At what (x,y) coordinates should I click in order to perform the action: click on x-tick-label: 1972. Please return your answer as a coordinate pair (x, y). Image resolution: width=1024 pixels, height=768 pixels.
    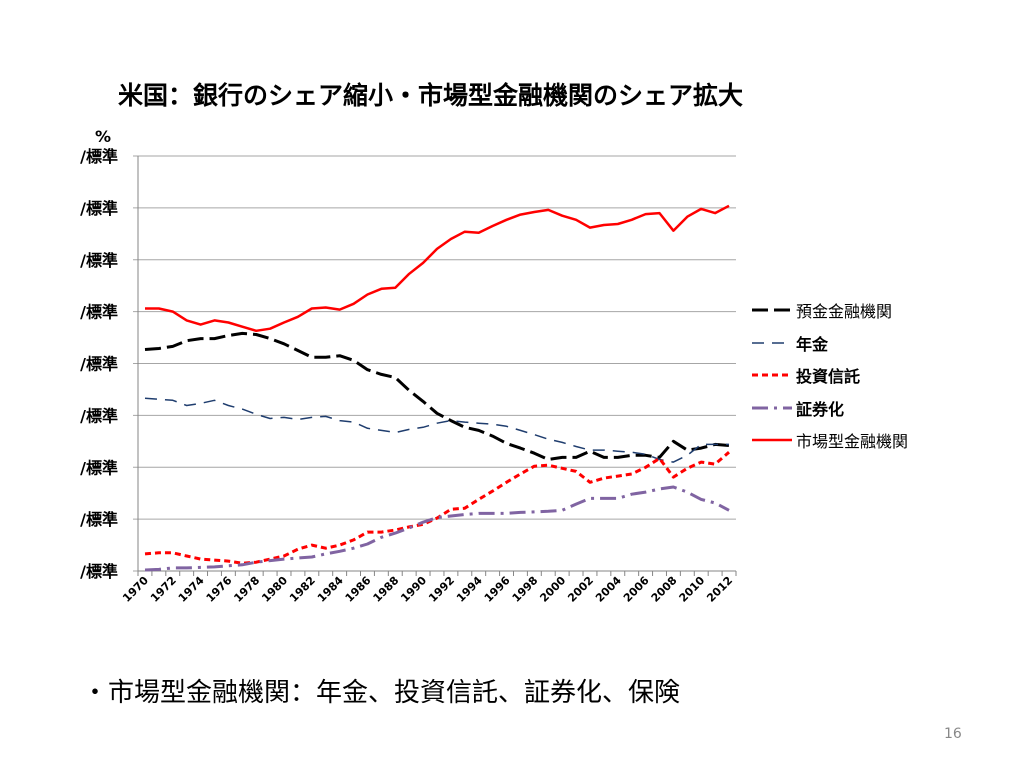
    Looking at the image, I should click on (163, 589).